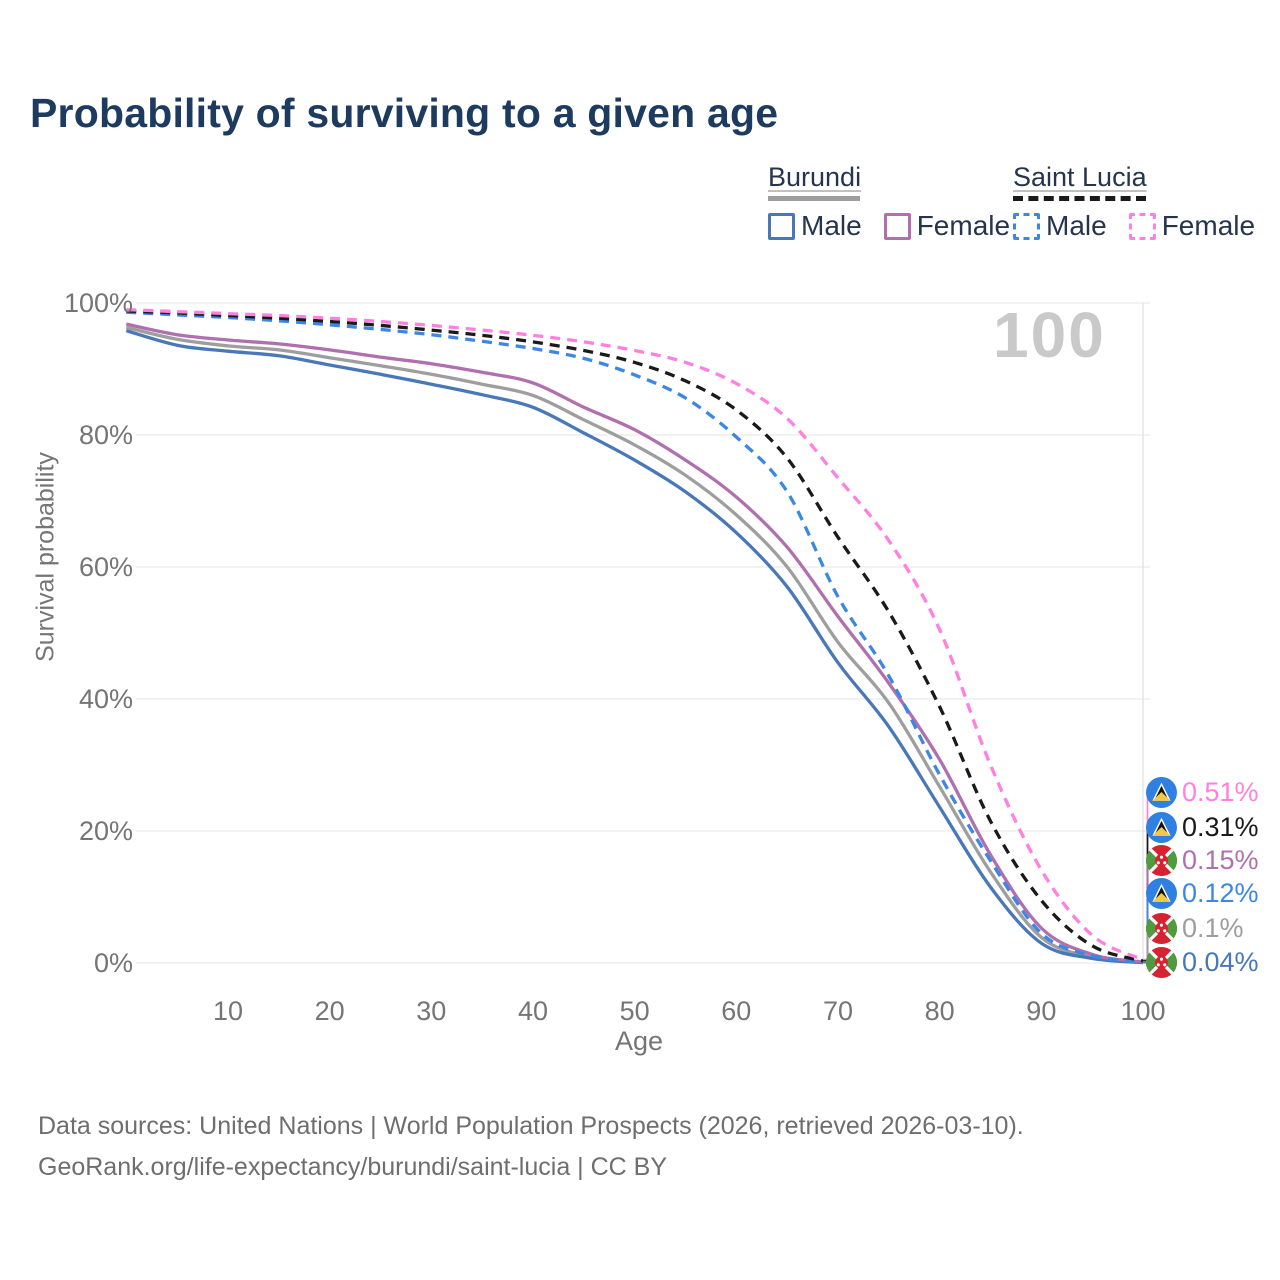 This screenshot has width=1280, height=1280. I want to click on x-tick-label-30: 30, so click(431, 1011).